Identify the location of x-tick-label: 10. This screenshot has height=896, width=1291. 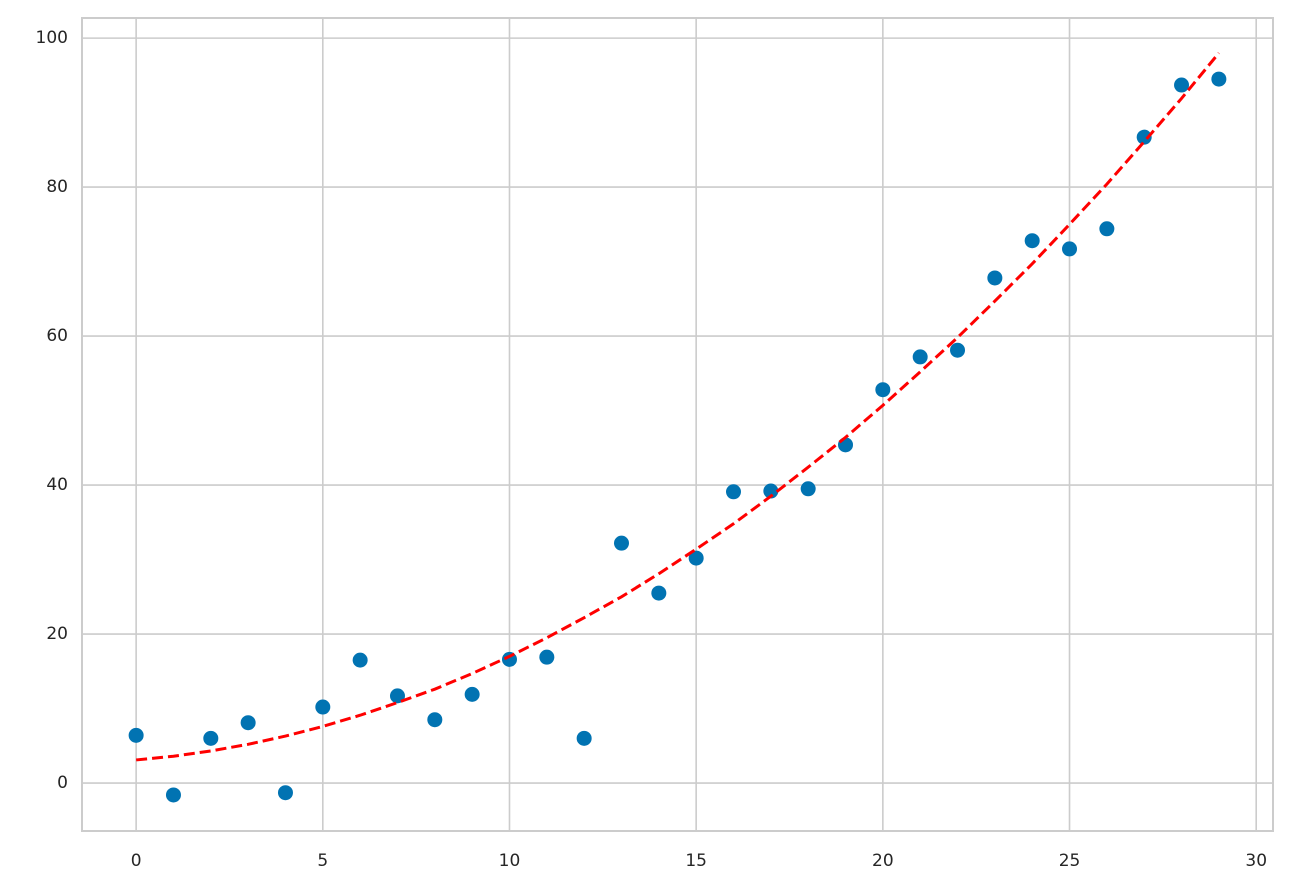
(510, 861).